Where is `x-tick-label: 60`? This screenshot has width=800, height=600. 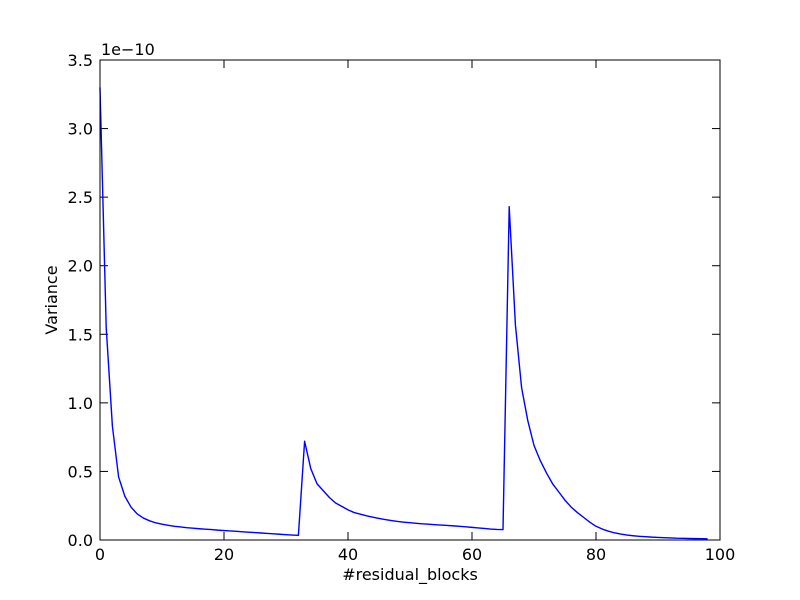 x-tick-label: 60 is located at coordinates (472, 554).